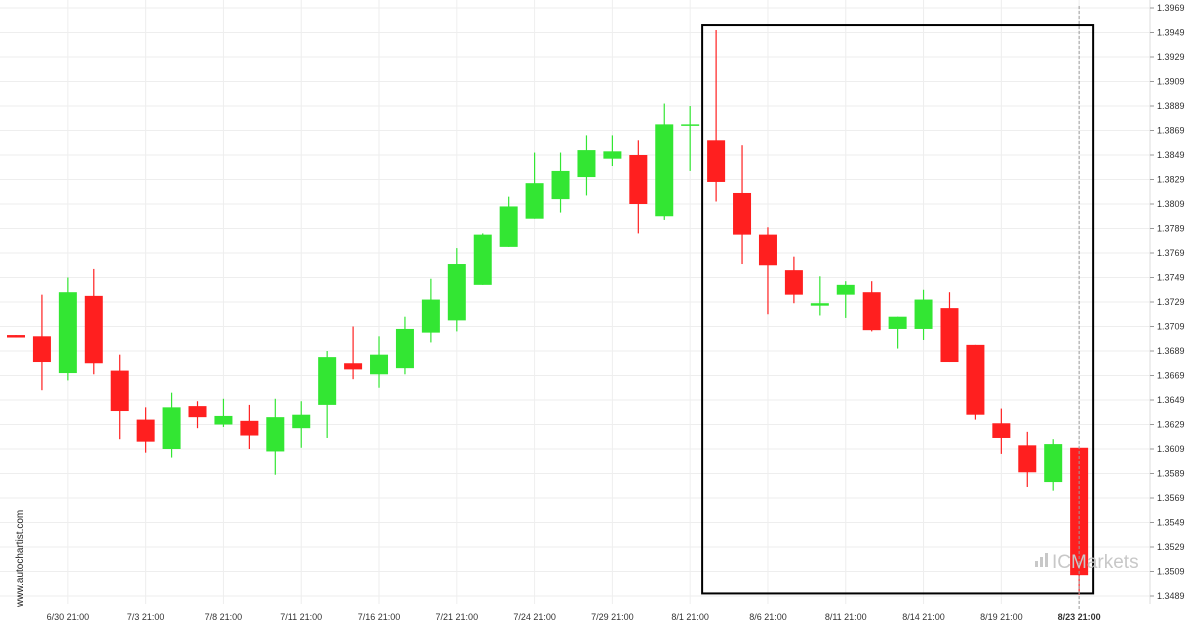 The width and height of the screenshot is (1200, 630). Describe the element at coordinates (1171, 498) in the screenshot. I see `price-tick-label: 1.3569` at that location.